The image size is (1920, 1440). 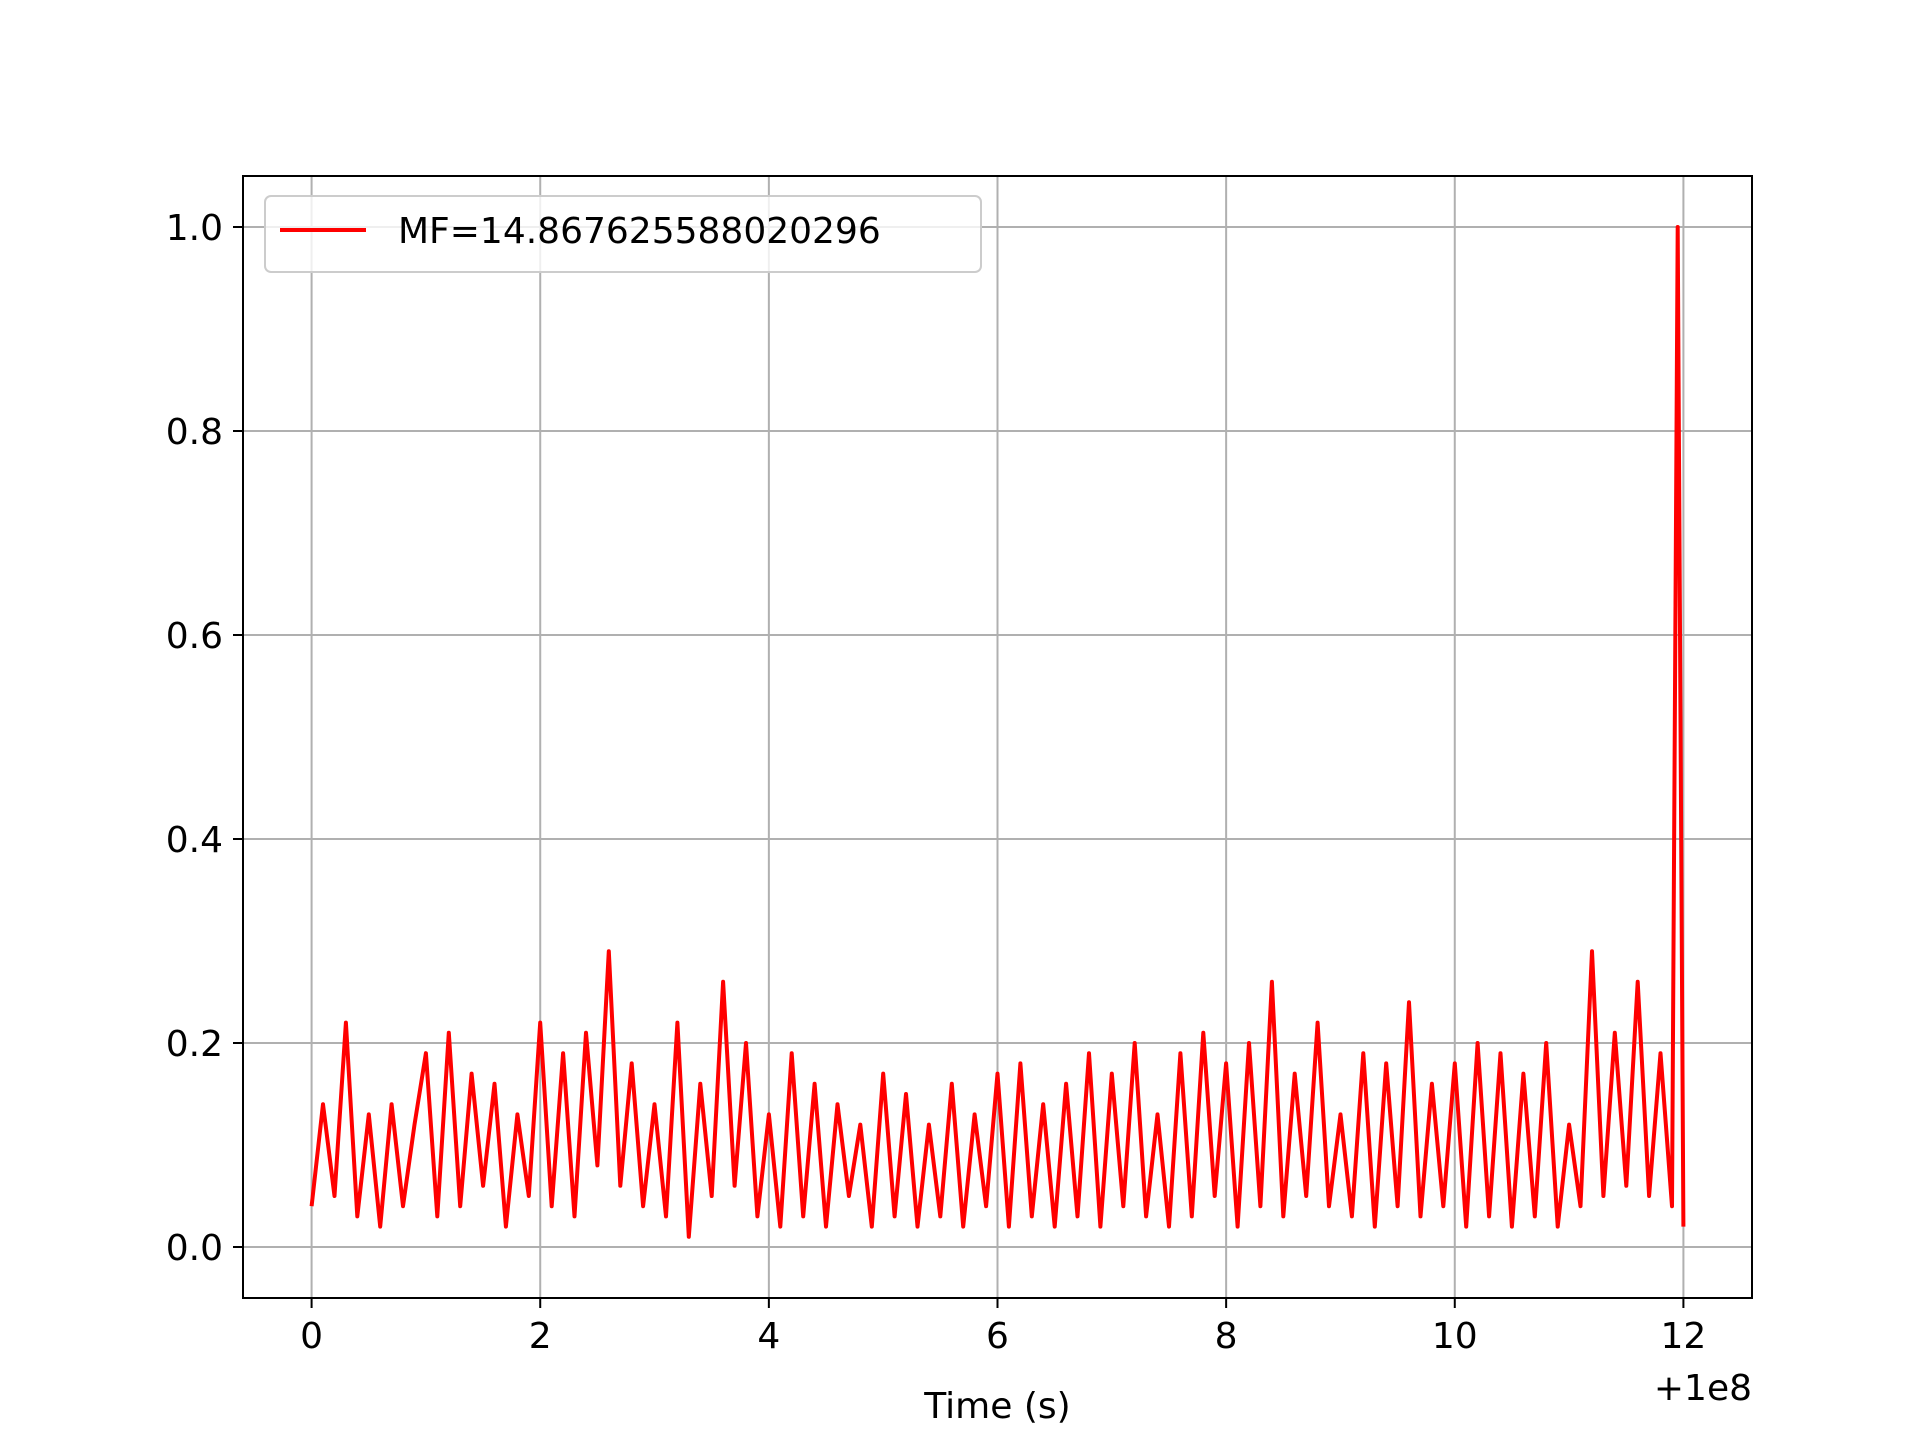 I want to click on y-tick-label: 0.6, so click(x=194, y=636).